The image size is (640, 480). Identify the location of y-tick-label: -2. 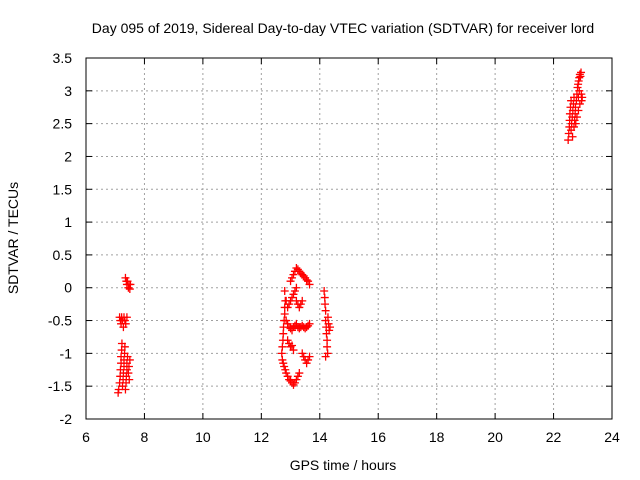
(66, 419).